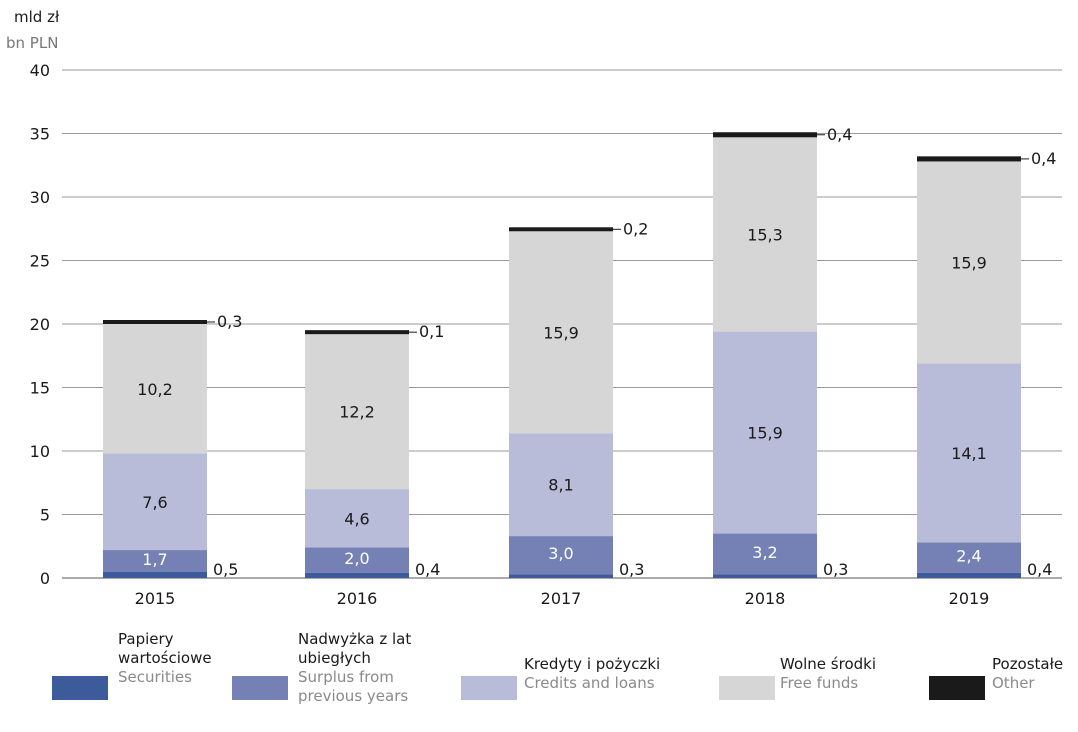 The height and width of the screenshot is (732, 1078). I want to click on x-tick-label: 2016, so click(357, 598).